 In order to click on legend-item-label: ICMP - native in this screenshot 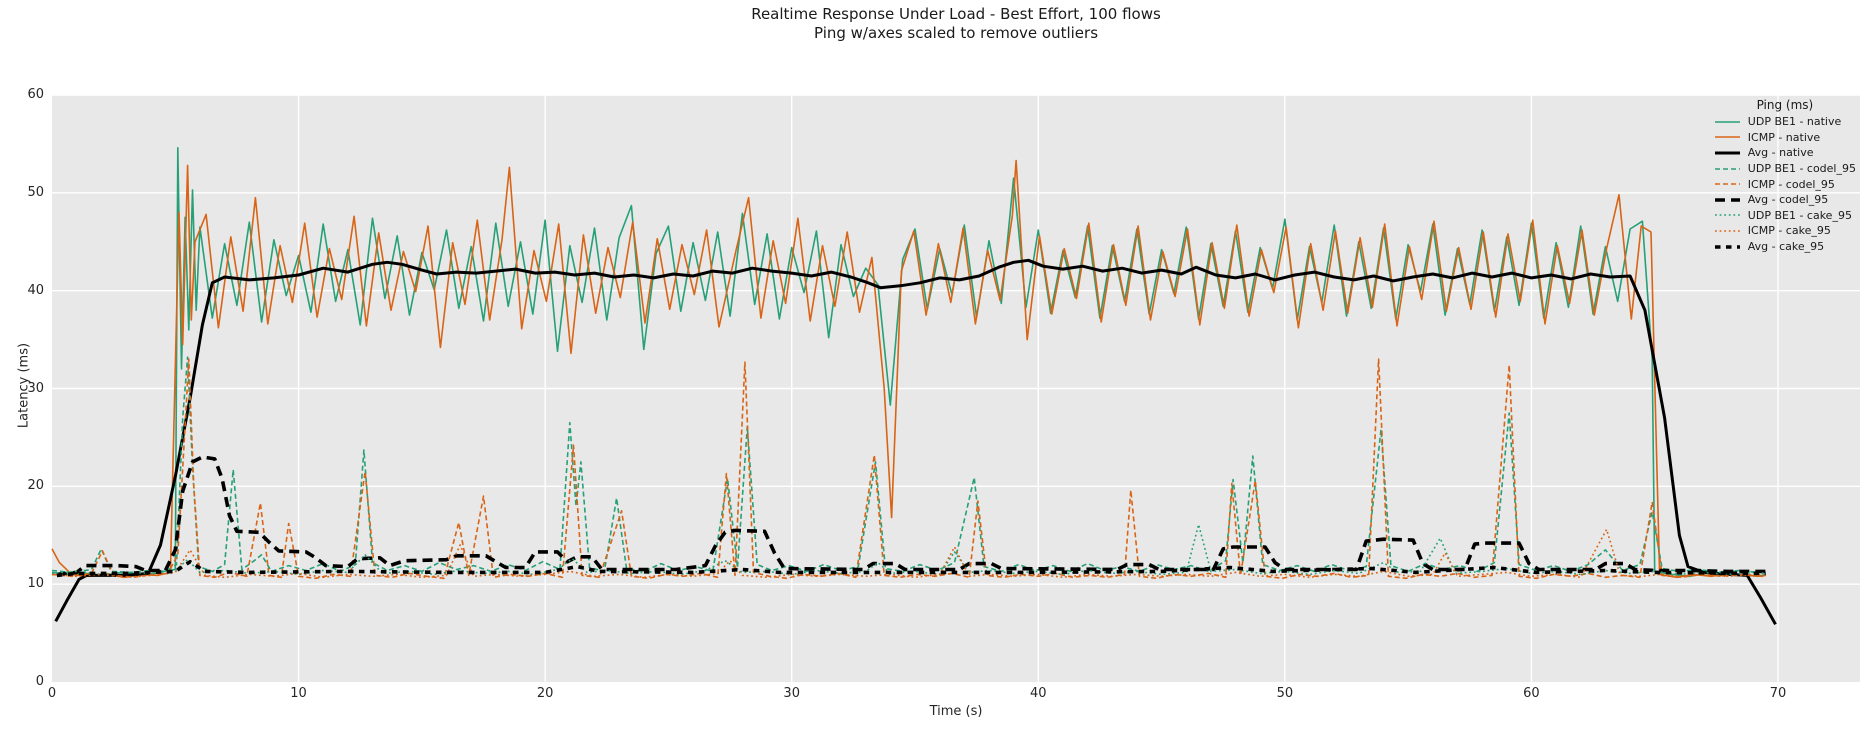, I will do `click(1784, 137)`.